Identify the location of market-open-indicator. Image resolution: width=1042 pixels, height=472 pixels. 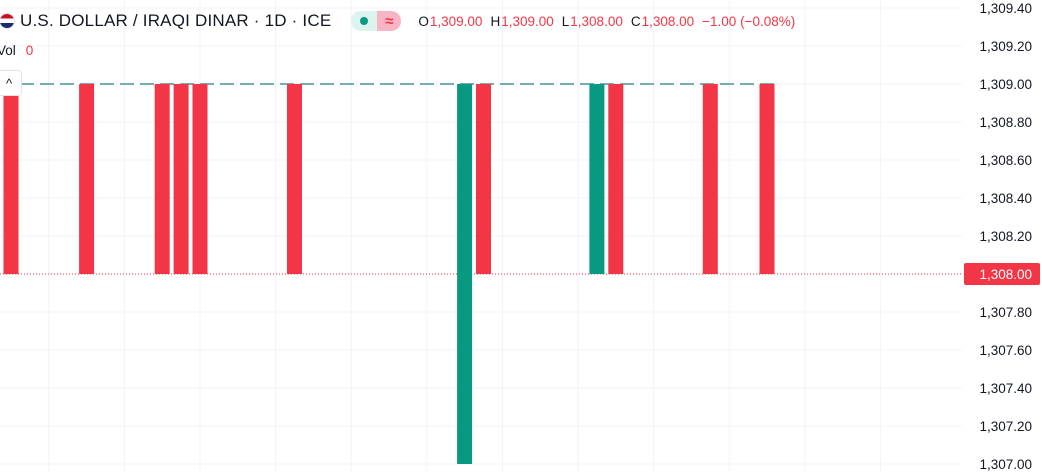
(364, 21).